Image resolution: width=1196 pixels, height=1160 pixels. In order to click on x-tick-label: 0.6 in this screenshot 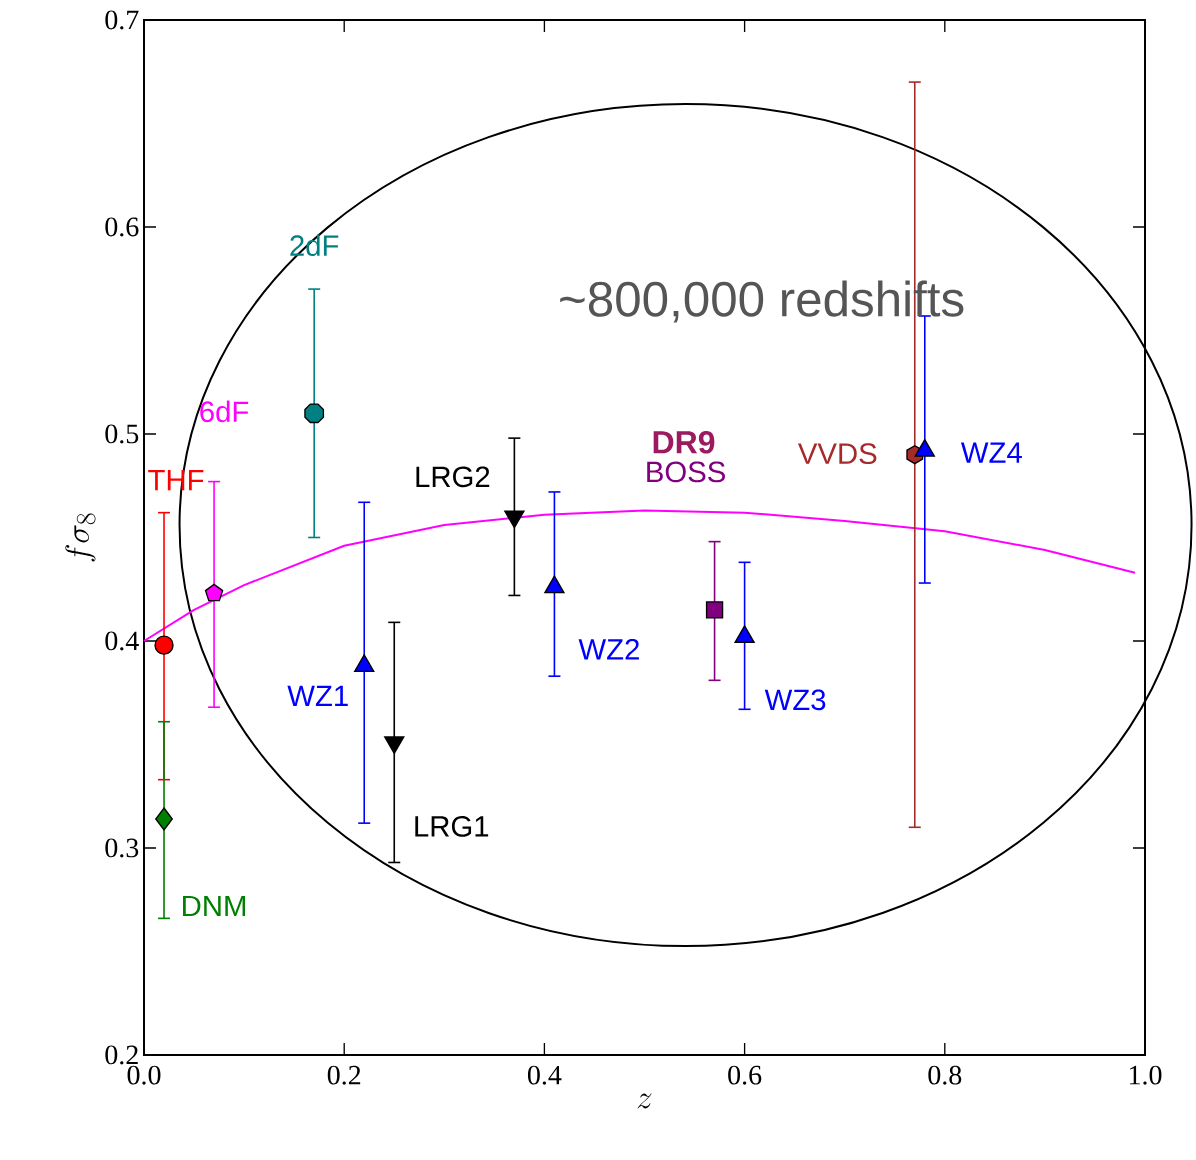, I will do `click(745, 1075)`.